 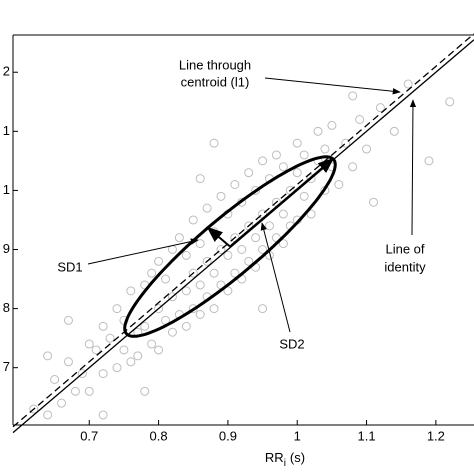 I want to click on y-tick-label: 9, so click(x=6, y=248).